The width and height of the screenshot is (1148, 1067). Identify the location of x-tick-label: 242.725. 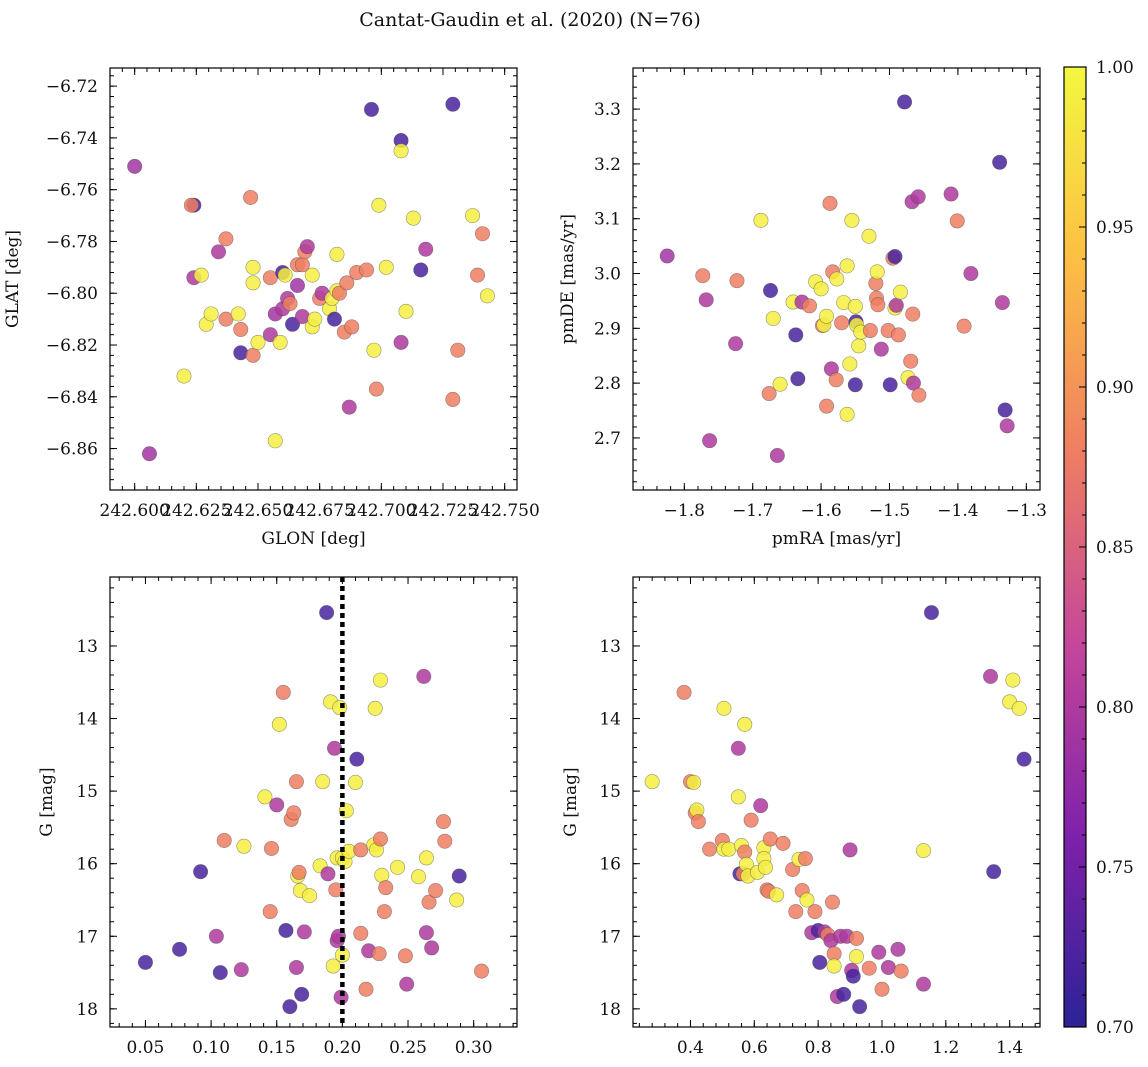
(443, 511).